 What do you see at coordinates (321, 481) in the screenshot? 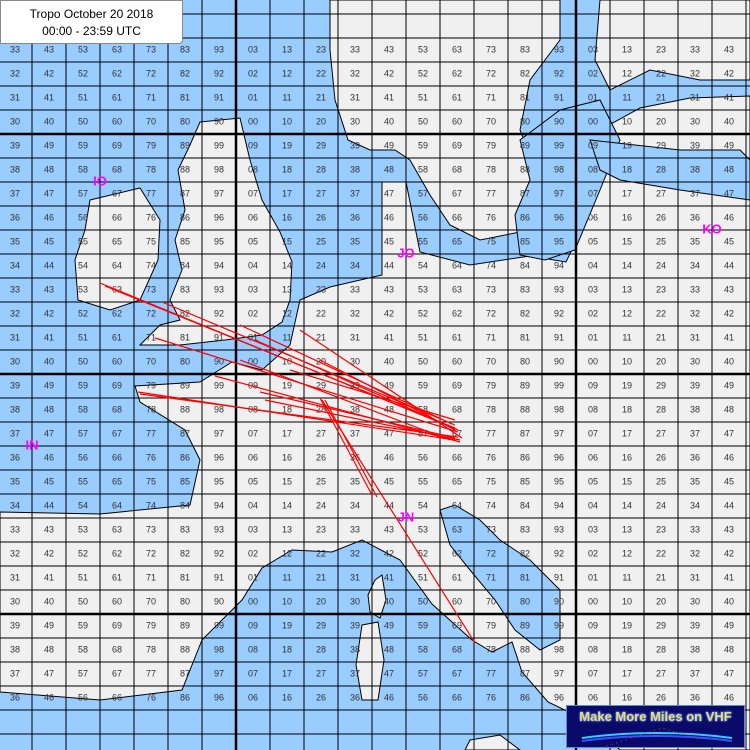
I see `subsquare-label: 25` at bounding box center [321, 481].